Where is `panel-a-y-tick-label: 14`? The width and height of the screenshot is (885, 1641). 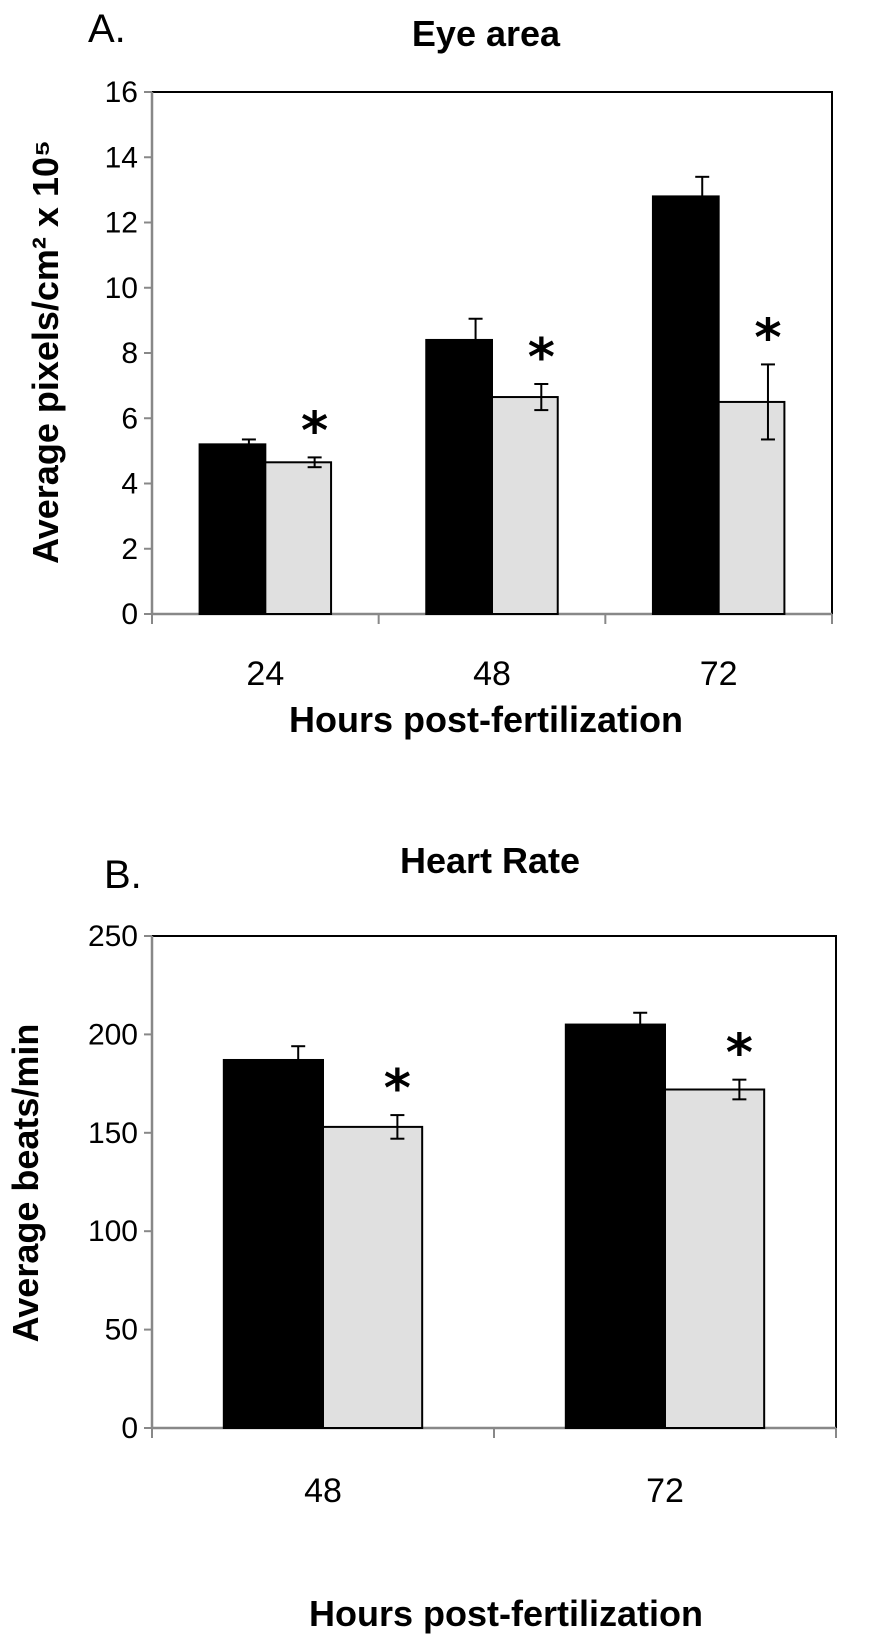 panel-a-y-tick-label: 14 is located at coordinates (121, 157).